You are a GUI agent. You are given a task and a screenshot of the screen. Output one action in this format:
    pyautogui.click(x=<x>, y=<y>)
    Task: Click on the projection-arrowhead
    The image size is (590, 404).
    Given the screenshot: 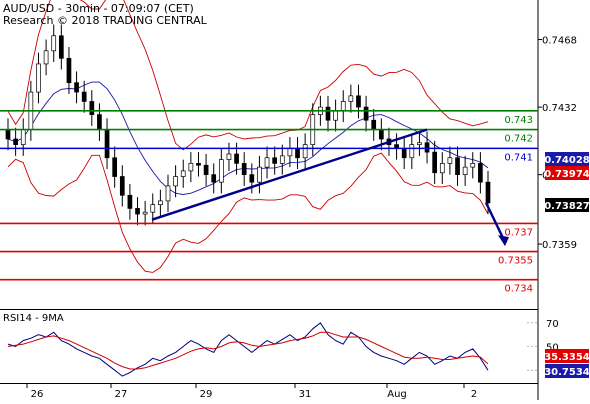 What is the action you would take?
    pyautogui.click(x=503, y=241)
    